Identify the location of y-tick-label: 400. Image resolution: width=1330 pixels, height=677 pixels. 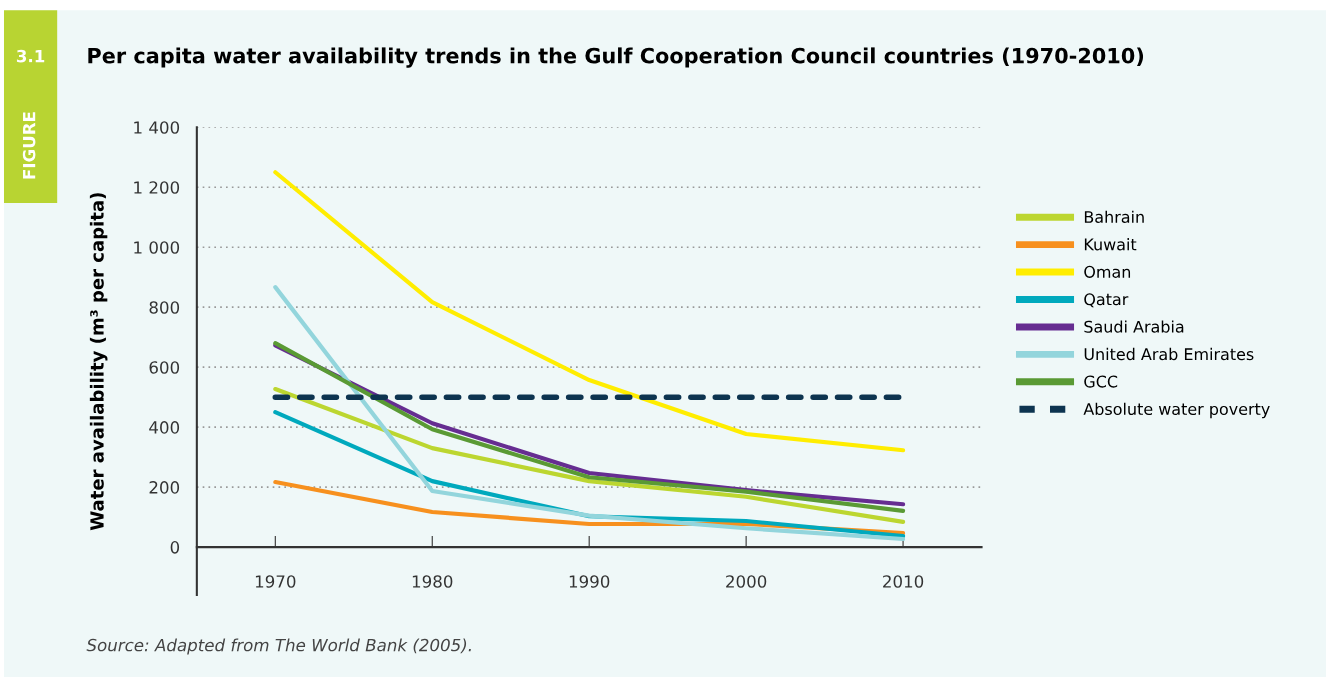
(164, 427).